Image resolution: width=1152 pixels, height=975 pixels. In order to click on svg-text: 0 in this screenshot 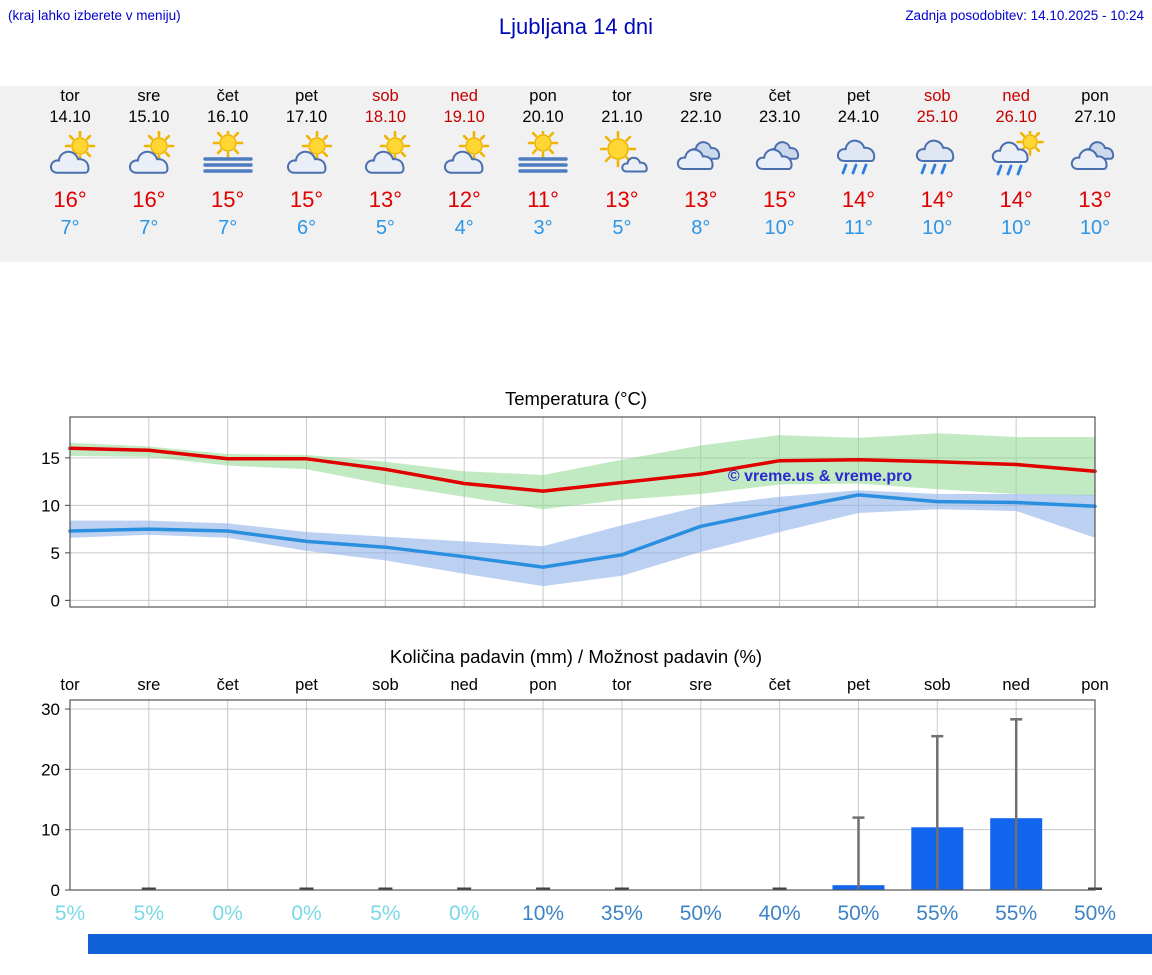, I will do `click(55, 600)`.